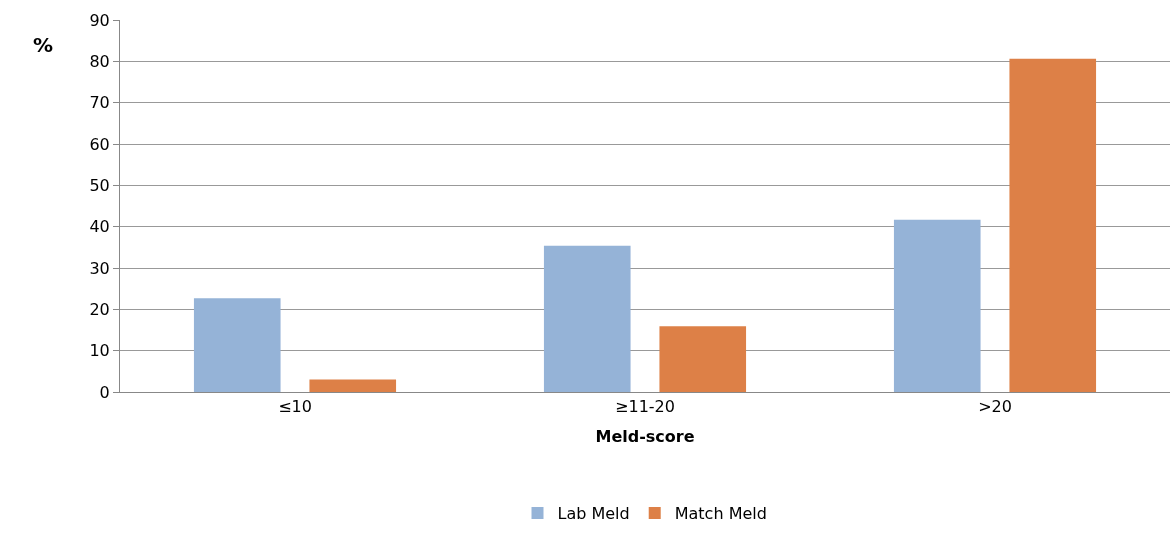  What do you see at coordinates (99, 309) in the screenshot?
I see `y-tick-label: 20` at bounding box center [99, 309].